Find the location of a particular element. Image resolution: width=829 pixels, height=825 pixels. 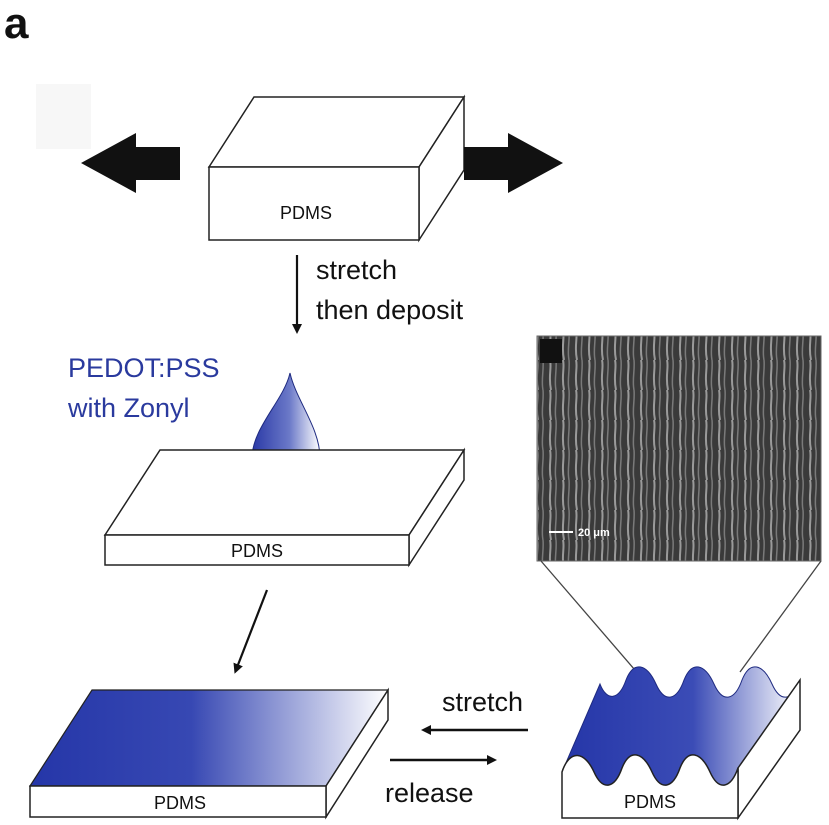

panel-label: a is located at coordinates (16, 24).